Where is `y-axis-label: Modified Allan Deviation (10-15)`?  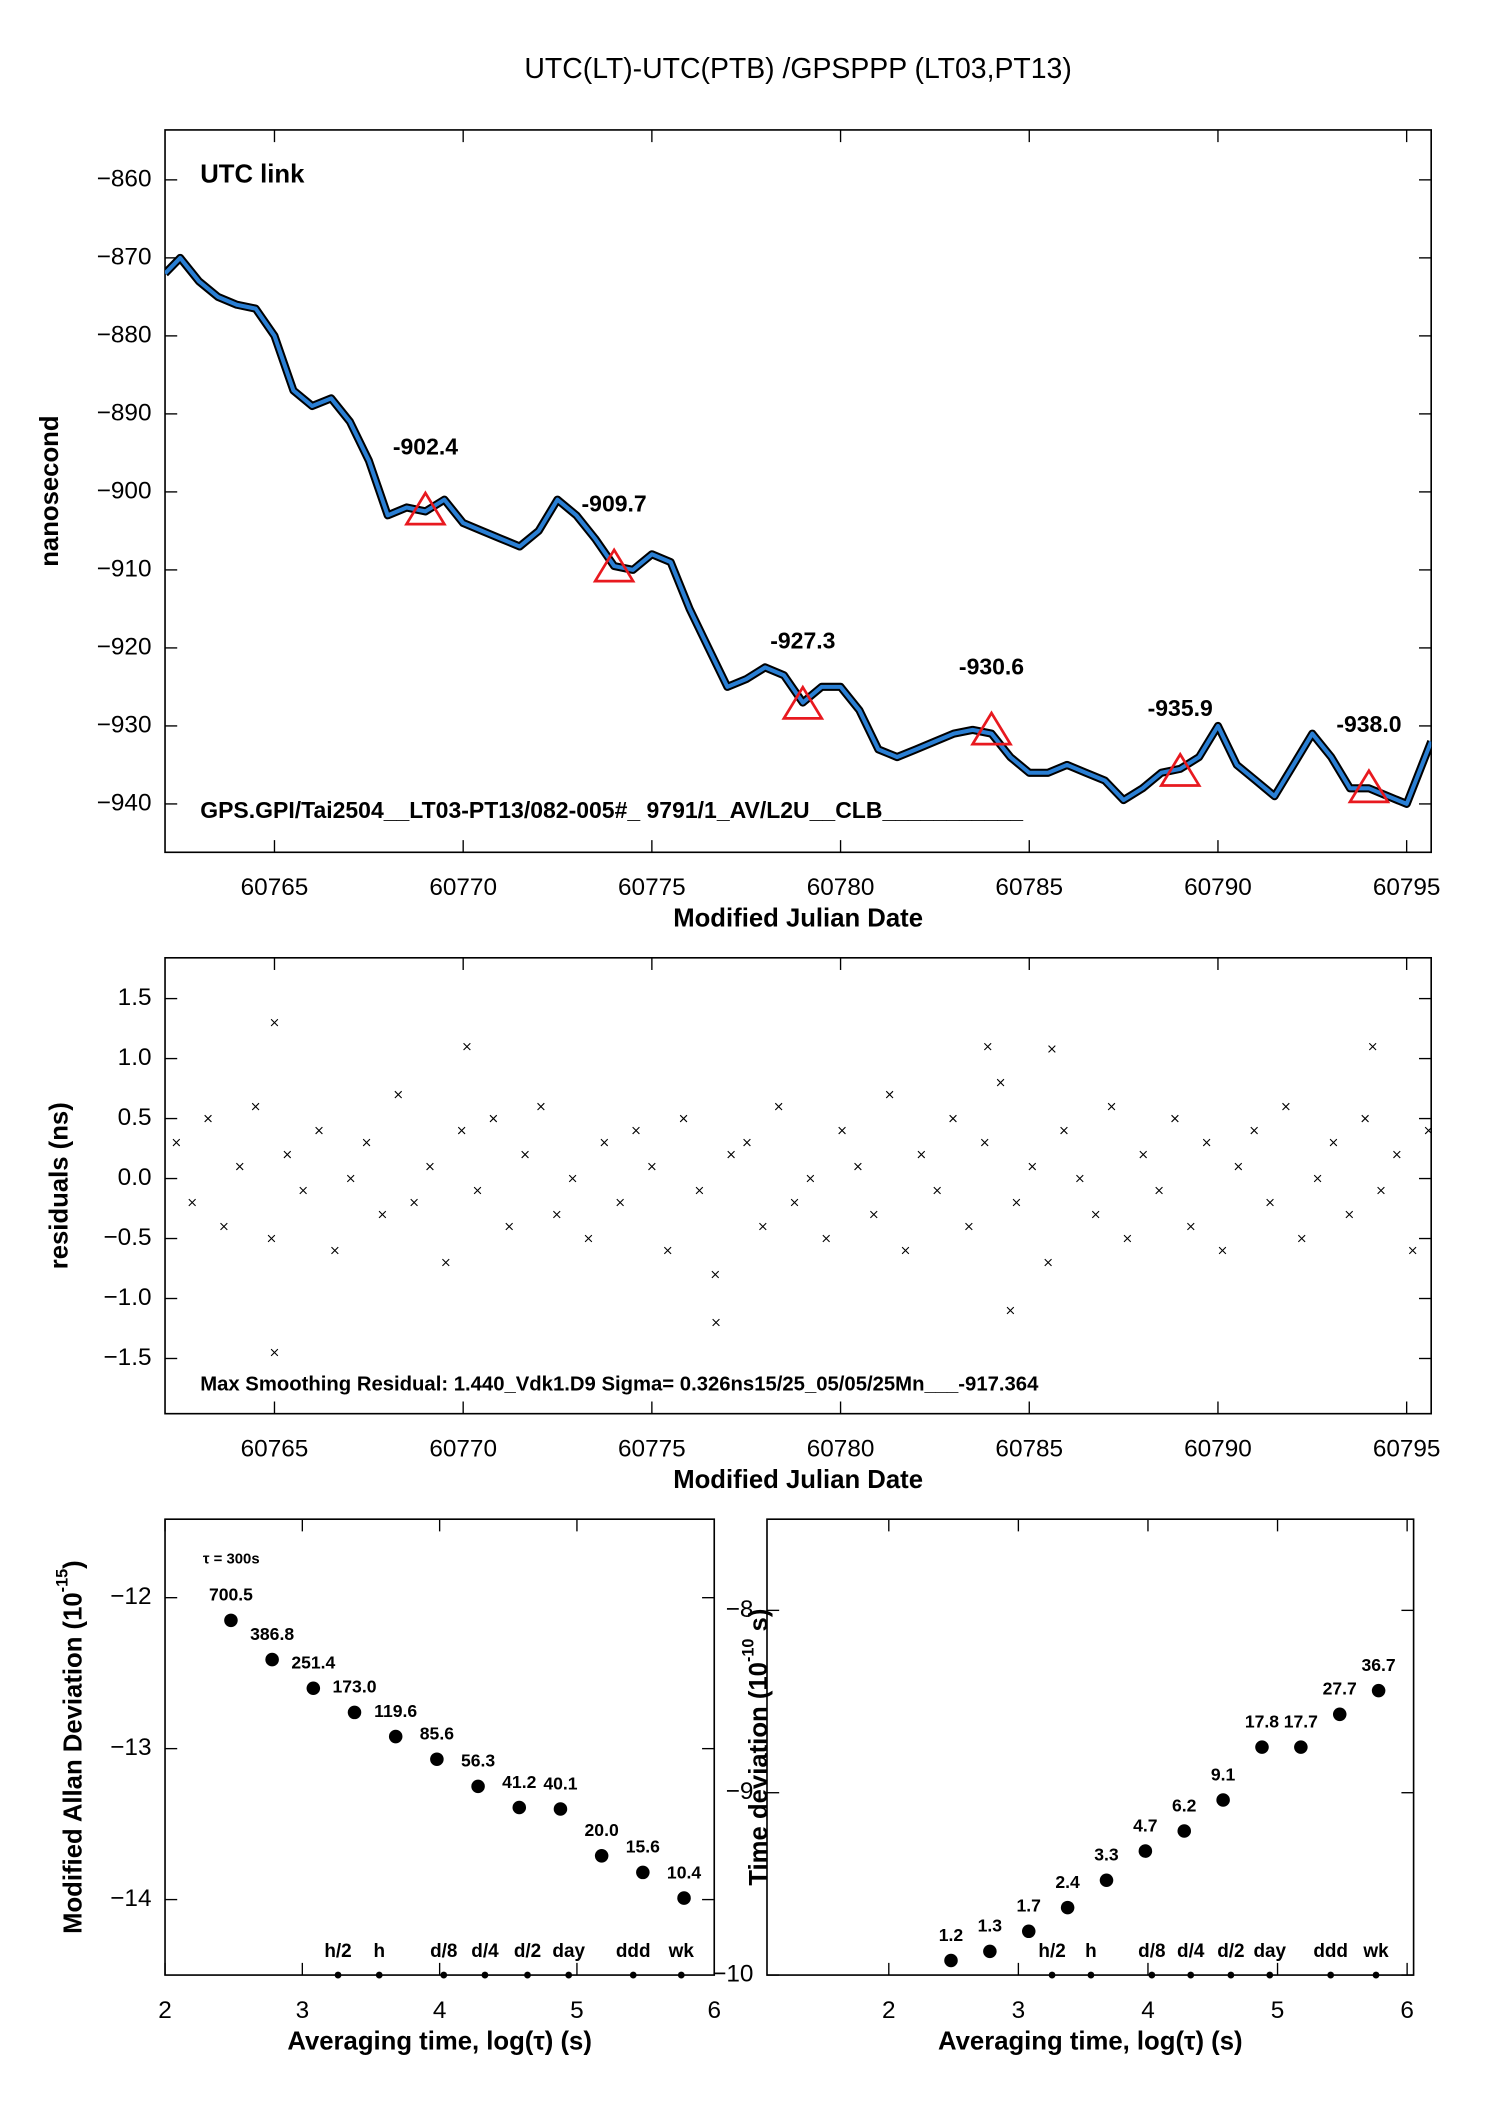 y-axis-label: Modified Allan Deviation (10-15) is located at coordinates (70, 1747).